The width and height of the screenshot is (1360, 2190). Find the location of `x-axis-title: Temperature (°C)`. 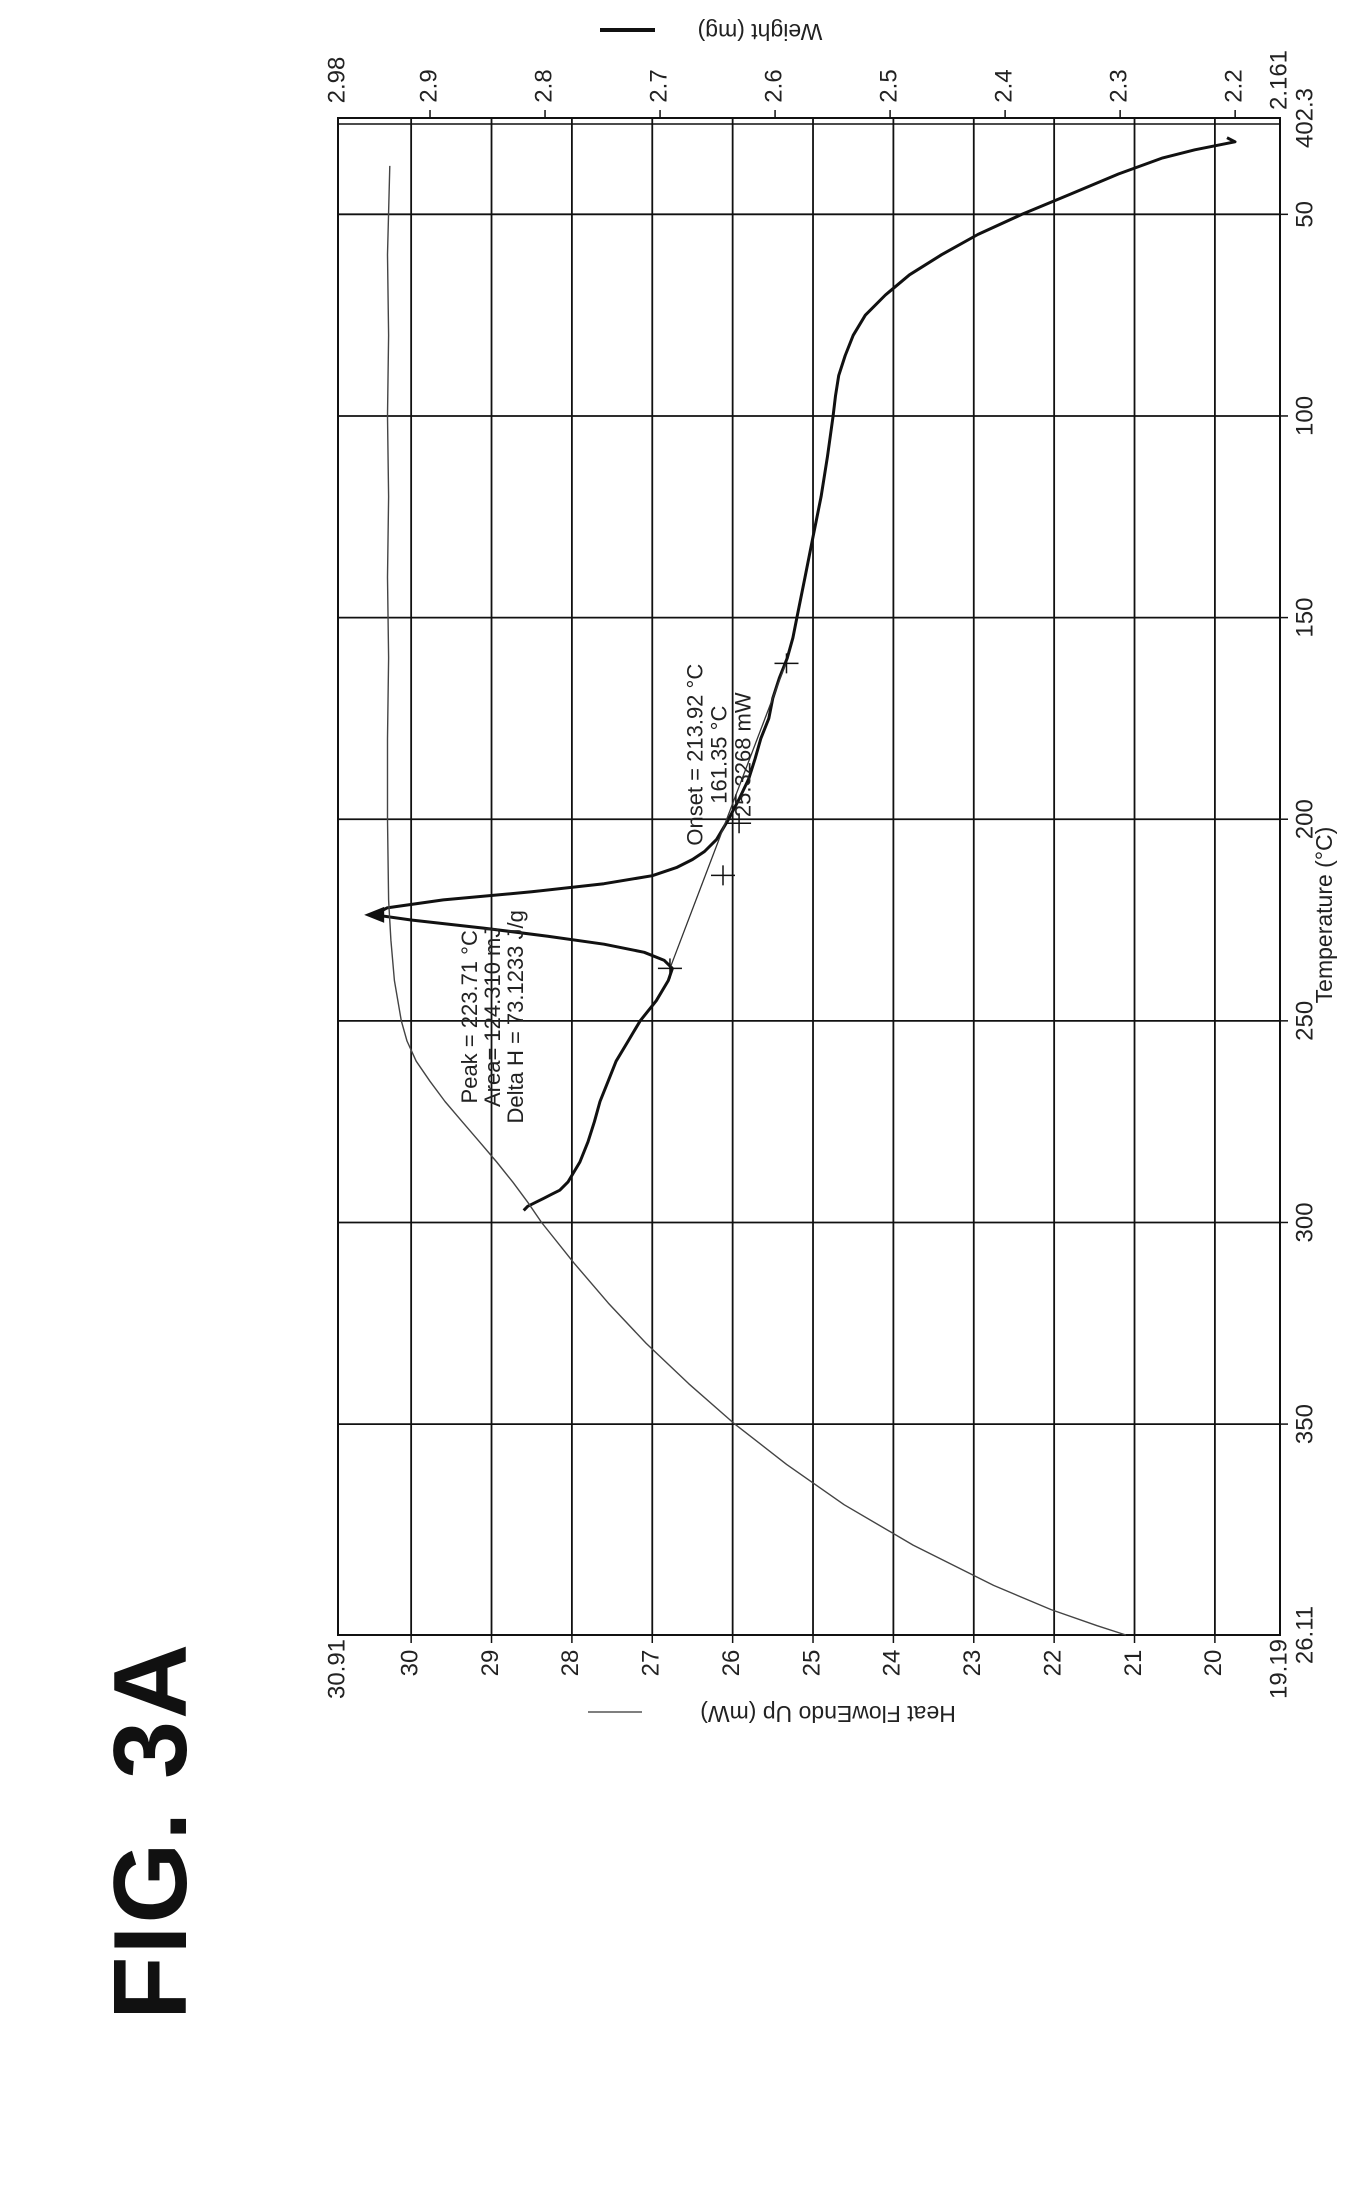

x-axis-title: Temperature (°C) is located at coordinates (1324, 915).